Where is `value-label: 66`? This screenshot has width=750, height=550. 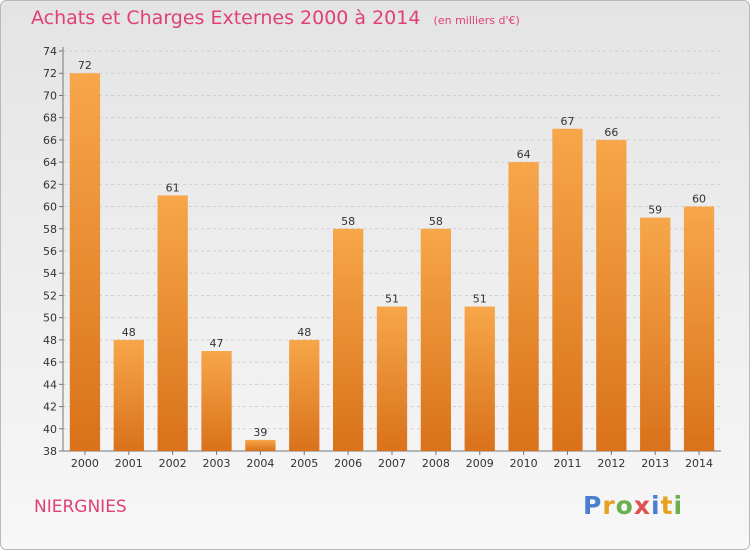 value-label: 66 is located at coordinates (611, 132).